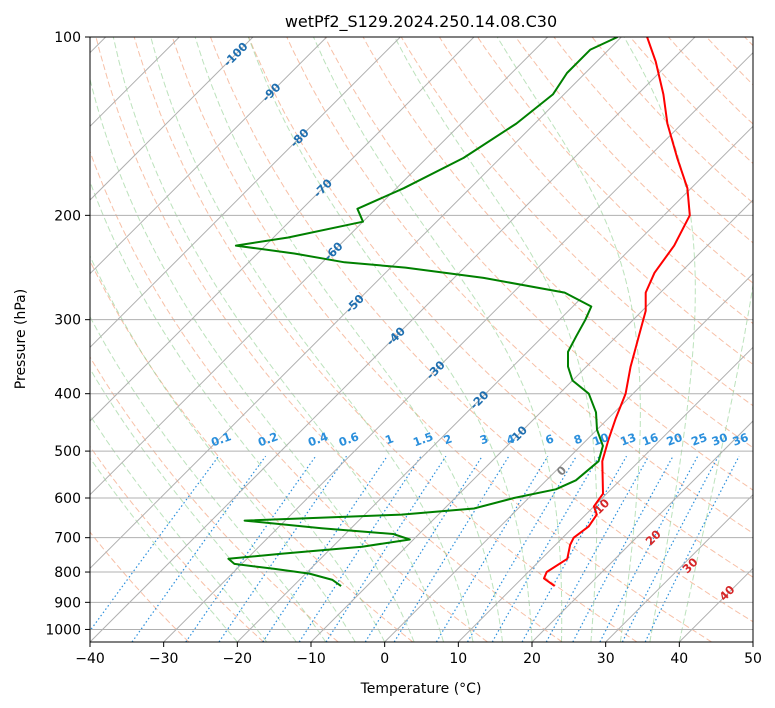 The width and height of the screenshot is (775, 708). What do you see at coordinates (650, 439) in the screenshot?
I see `mixing-ratio-label: 16` at bounding box center [650, 439].